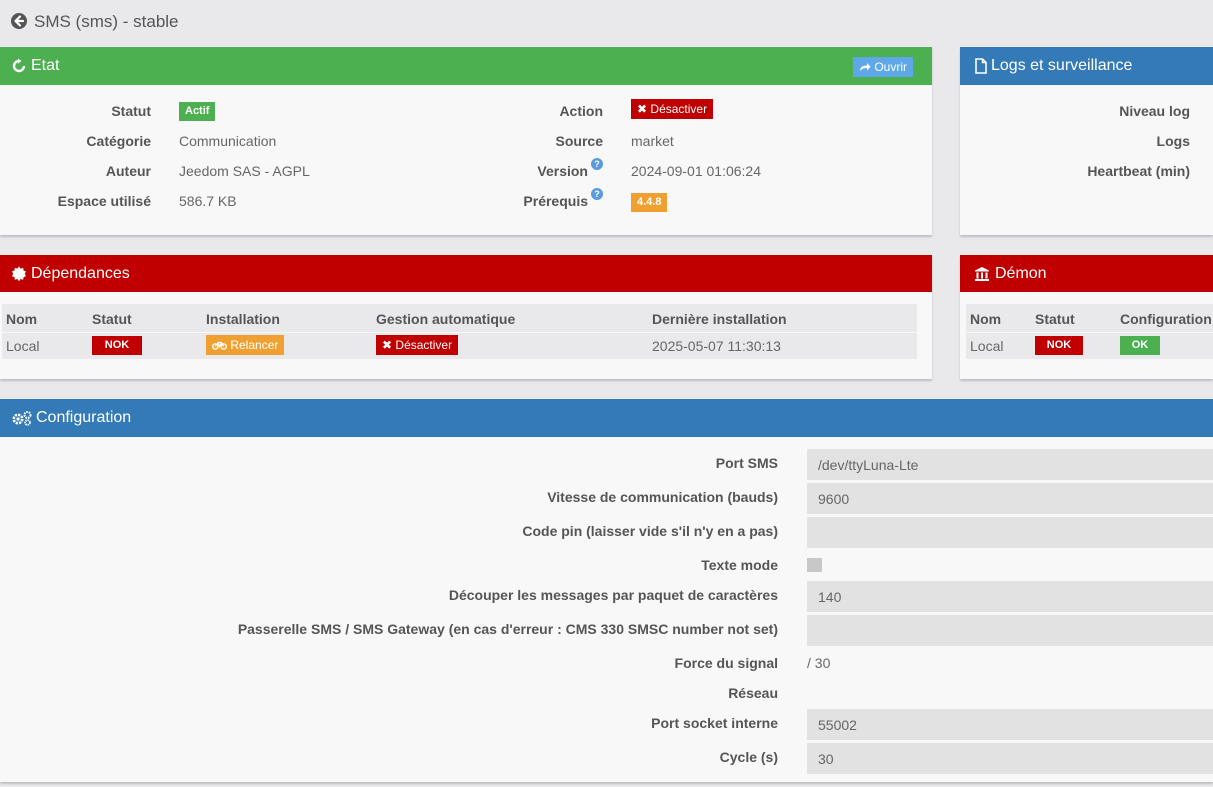 The width and height of the screenshot is (1213, 787). Describe the element at coordinates (746, 463) in the screenshot. I see `port-sms-label: Port SMS` at that location.